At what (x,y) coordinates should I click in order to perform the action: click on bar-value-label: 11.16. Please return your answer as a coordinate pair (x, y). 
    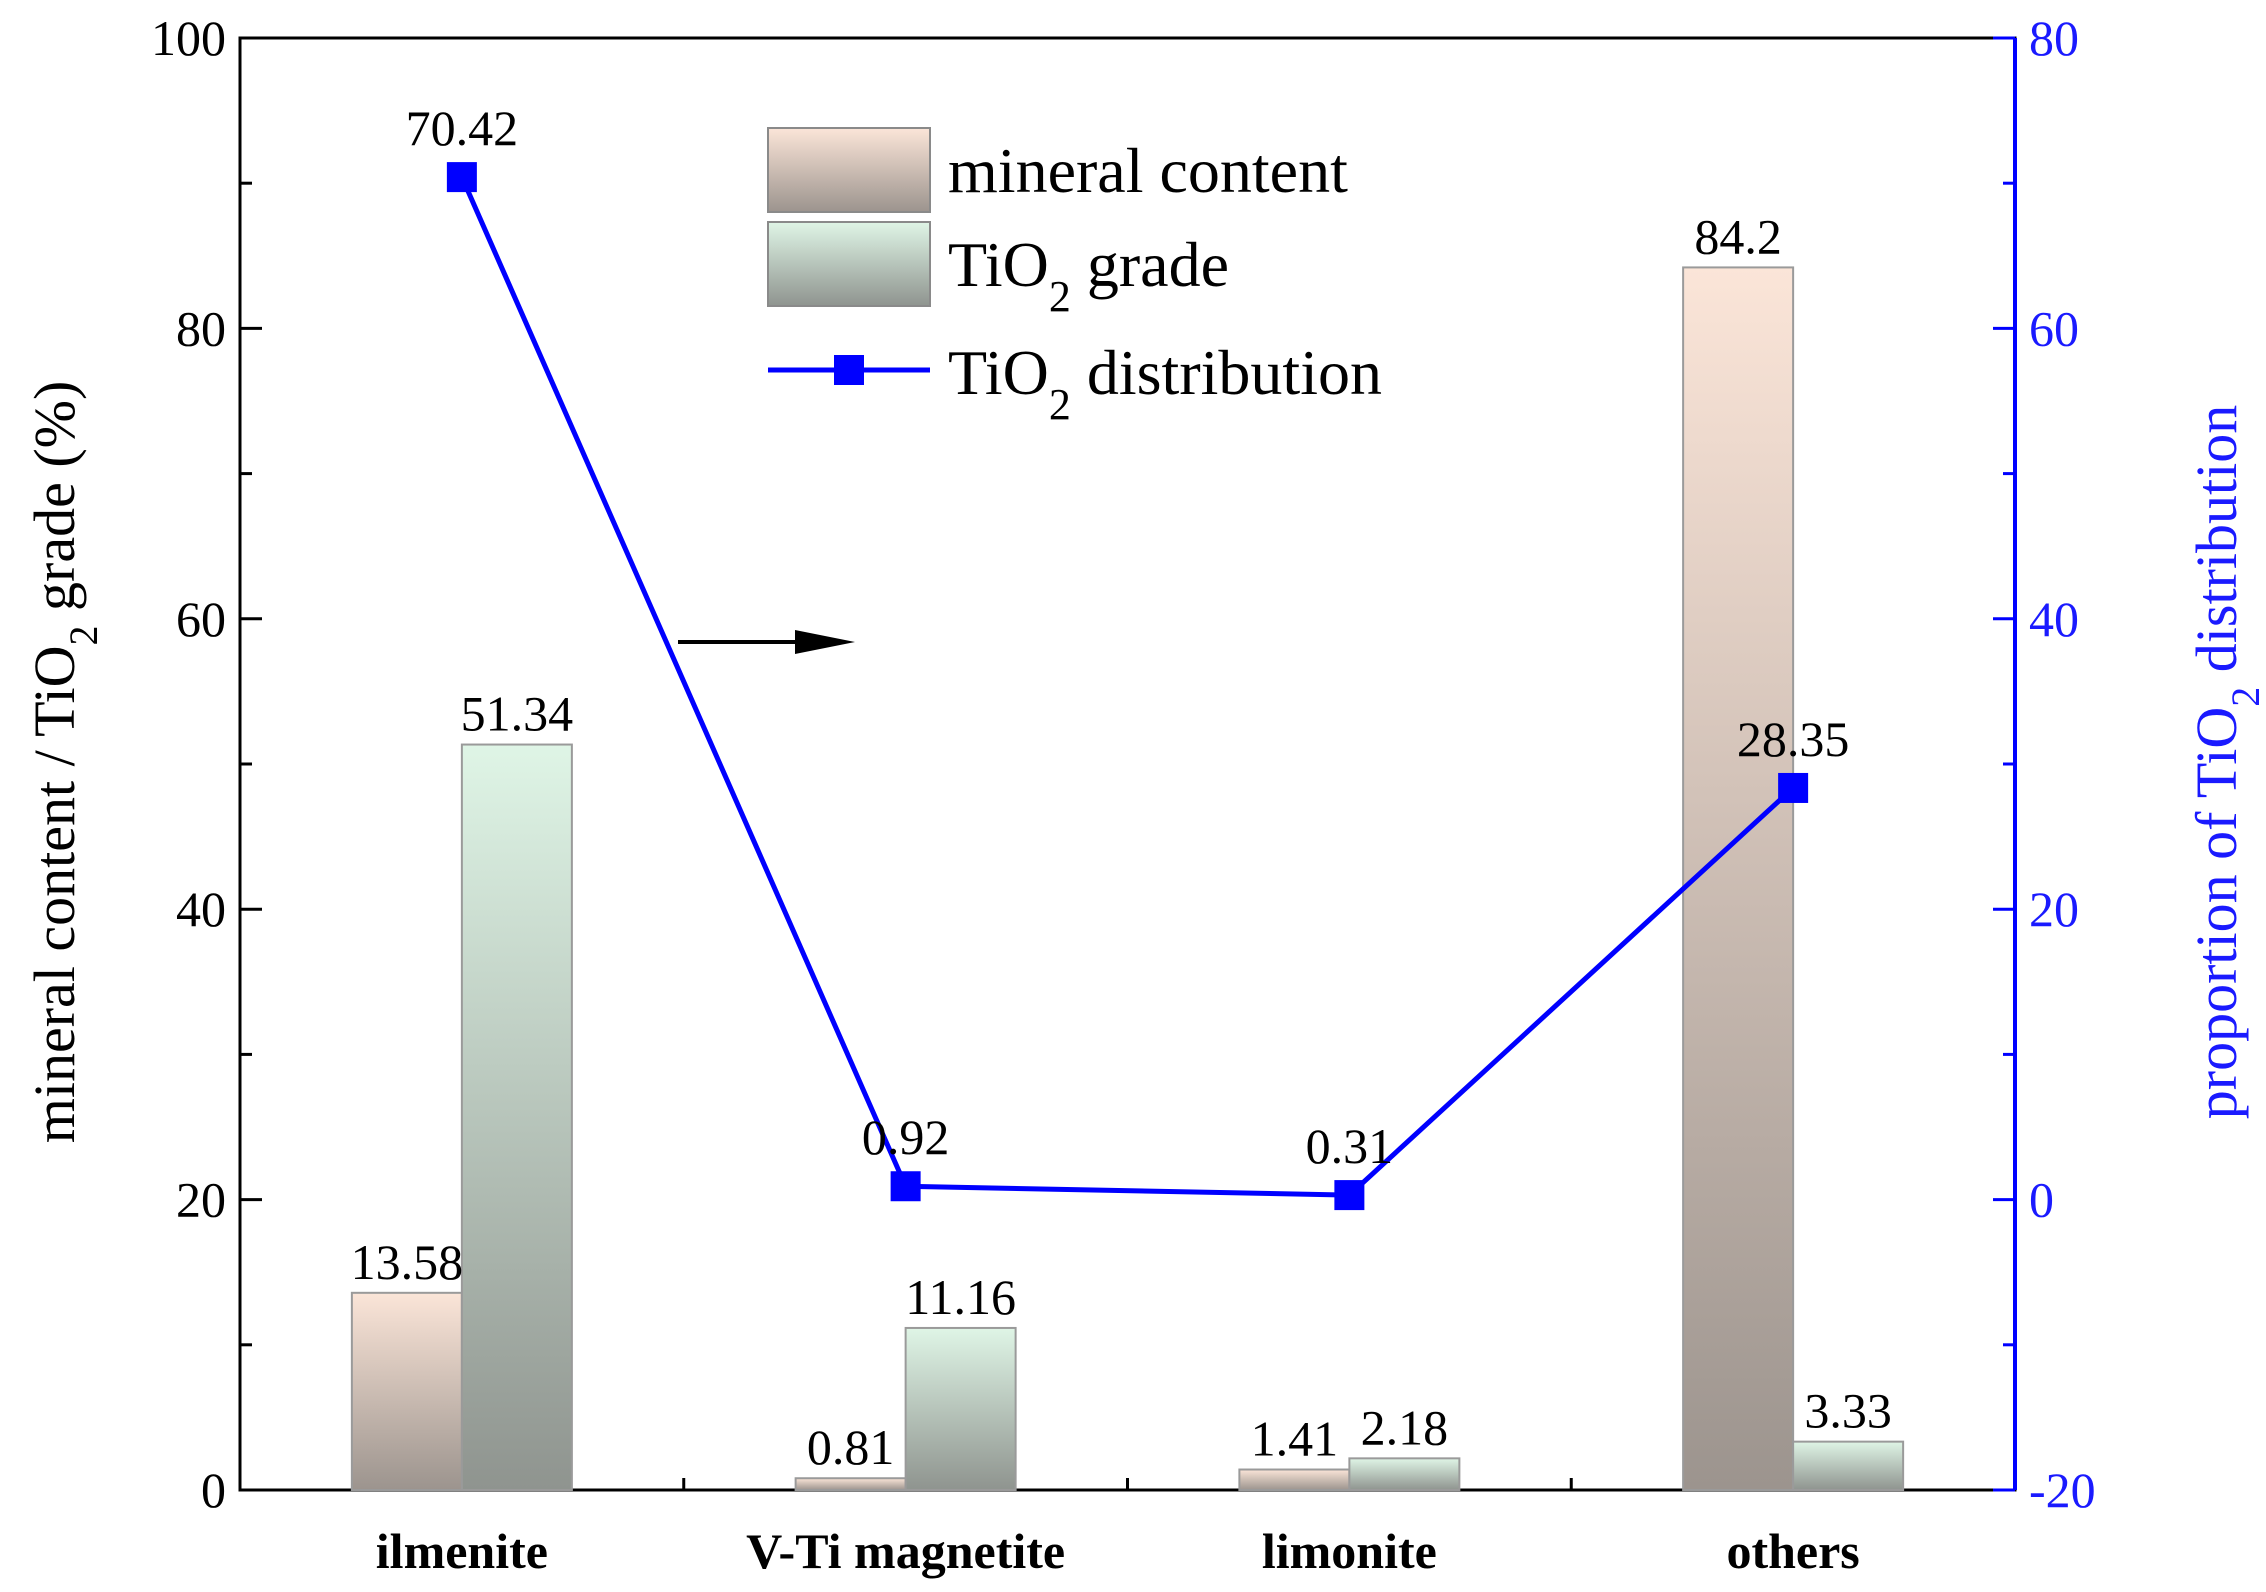
    Looking at the image, I should click on (960, 1297).